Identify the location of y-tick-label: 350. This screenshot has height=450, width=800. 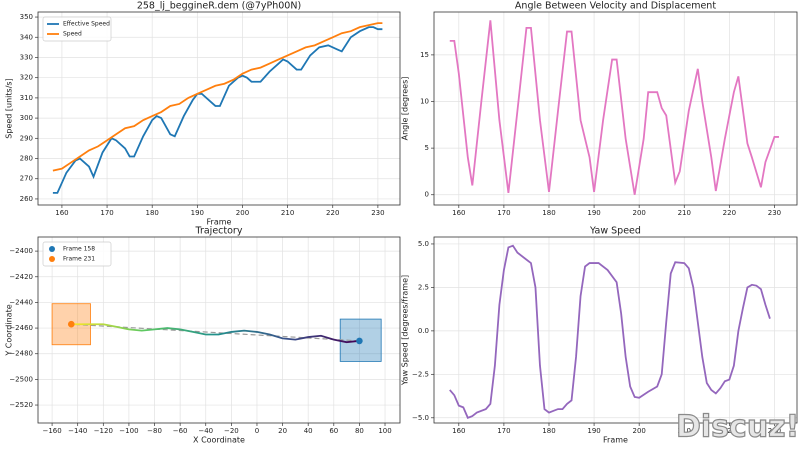
(26, 17).